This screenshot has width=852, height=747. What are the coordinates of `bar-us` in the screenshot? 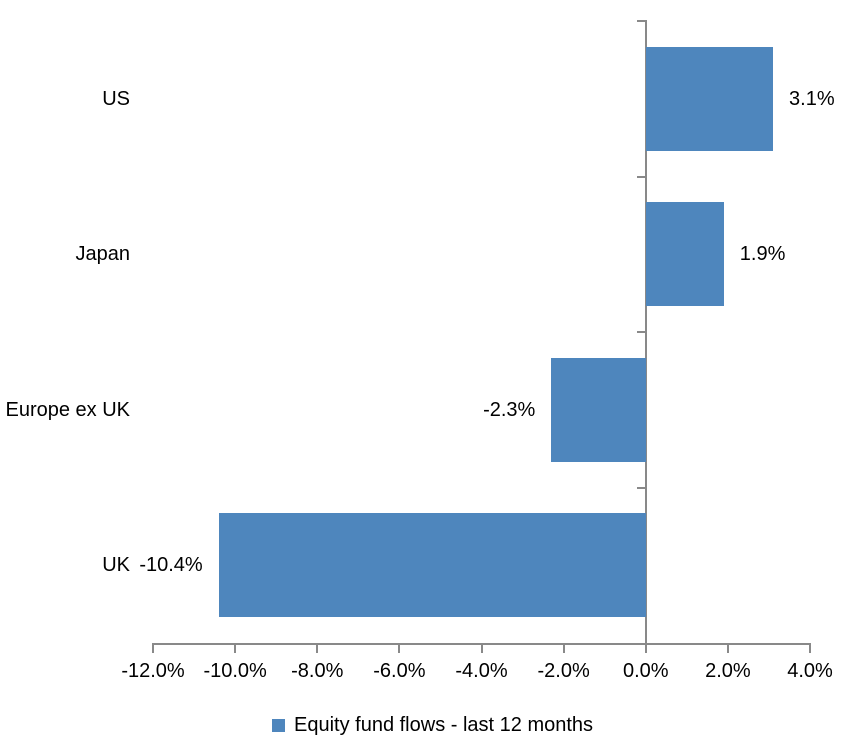 It's located at (709, 98).